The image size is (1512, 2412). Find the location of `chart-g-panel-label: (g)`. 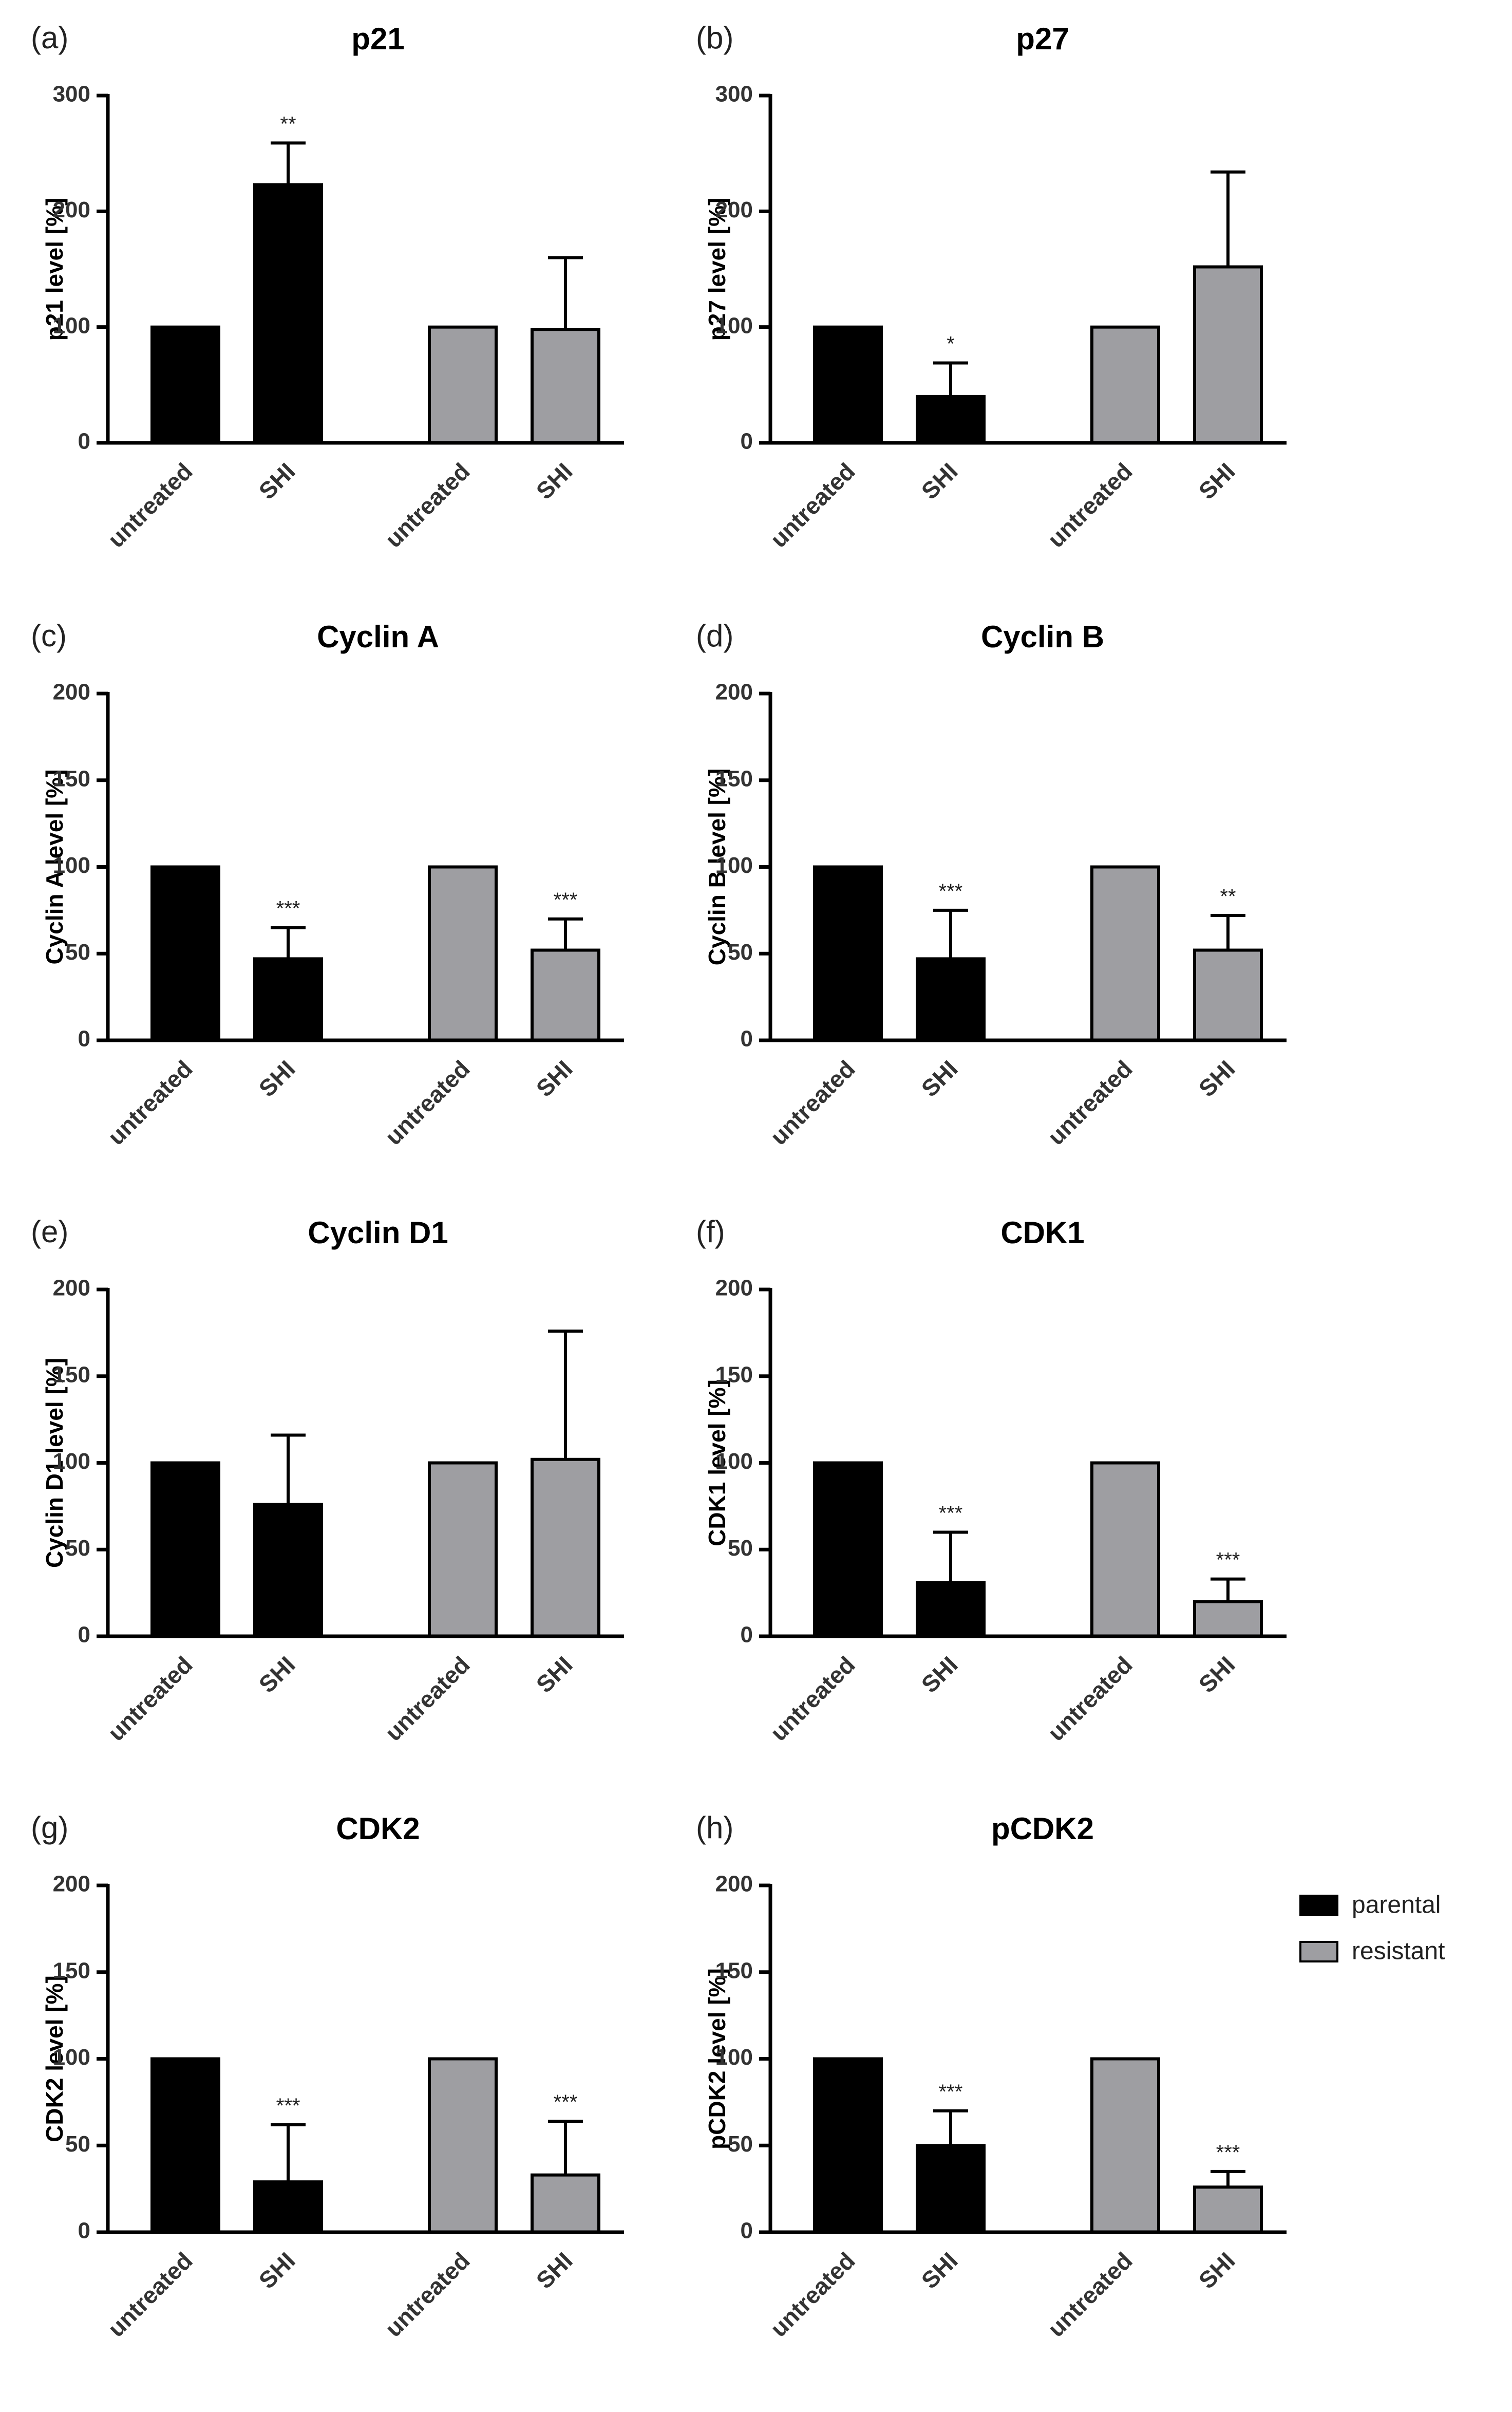

chart-g-panel-label: (g) is located at coordinates (49, 1827).